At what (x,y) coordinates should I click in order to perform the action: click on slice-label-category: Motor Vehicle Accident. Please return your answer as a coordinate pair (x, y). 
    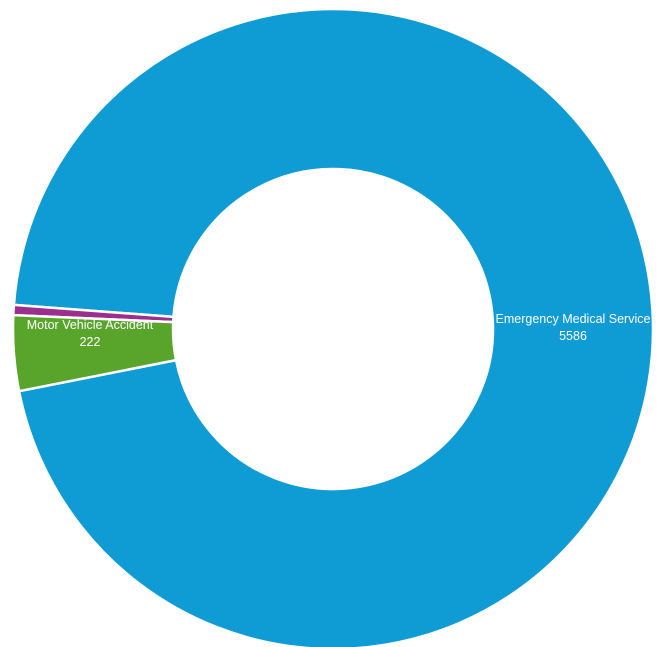
    Looking at the image, I should click on (90, 325).